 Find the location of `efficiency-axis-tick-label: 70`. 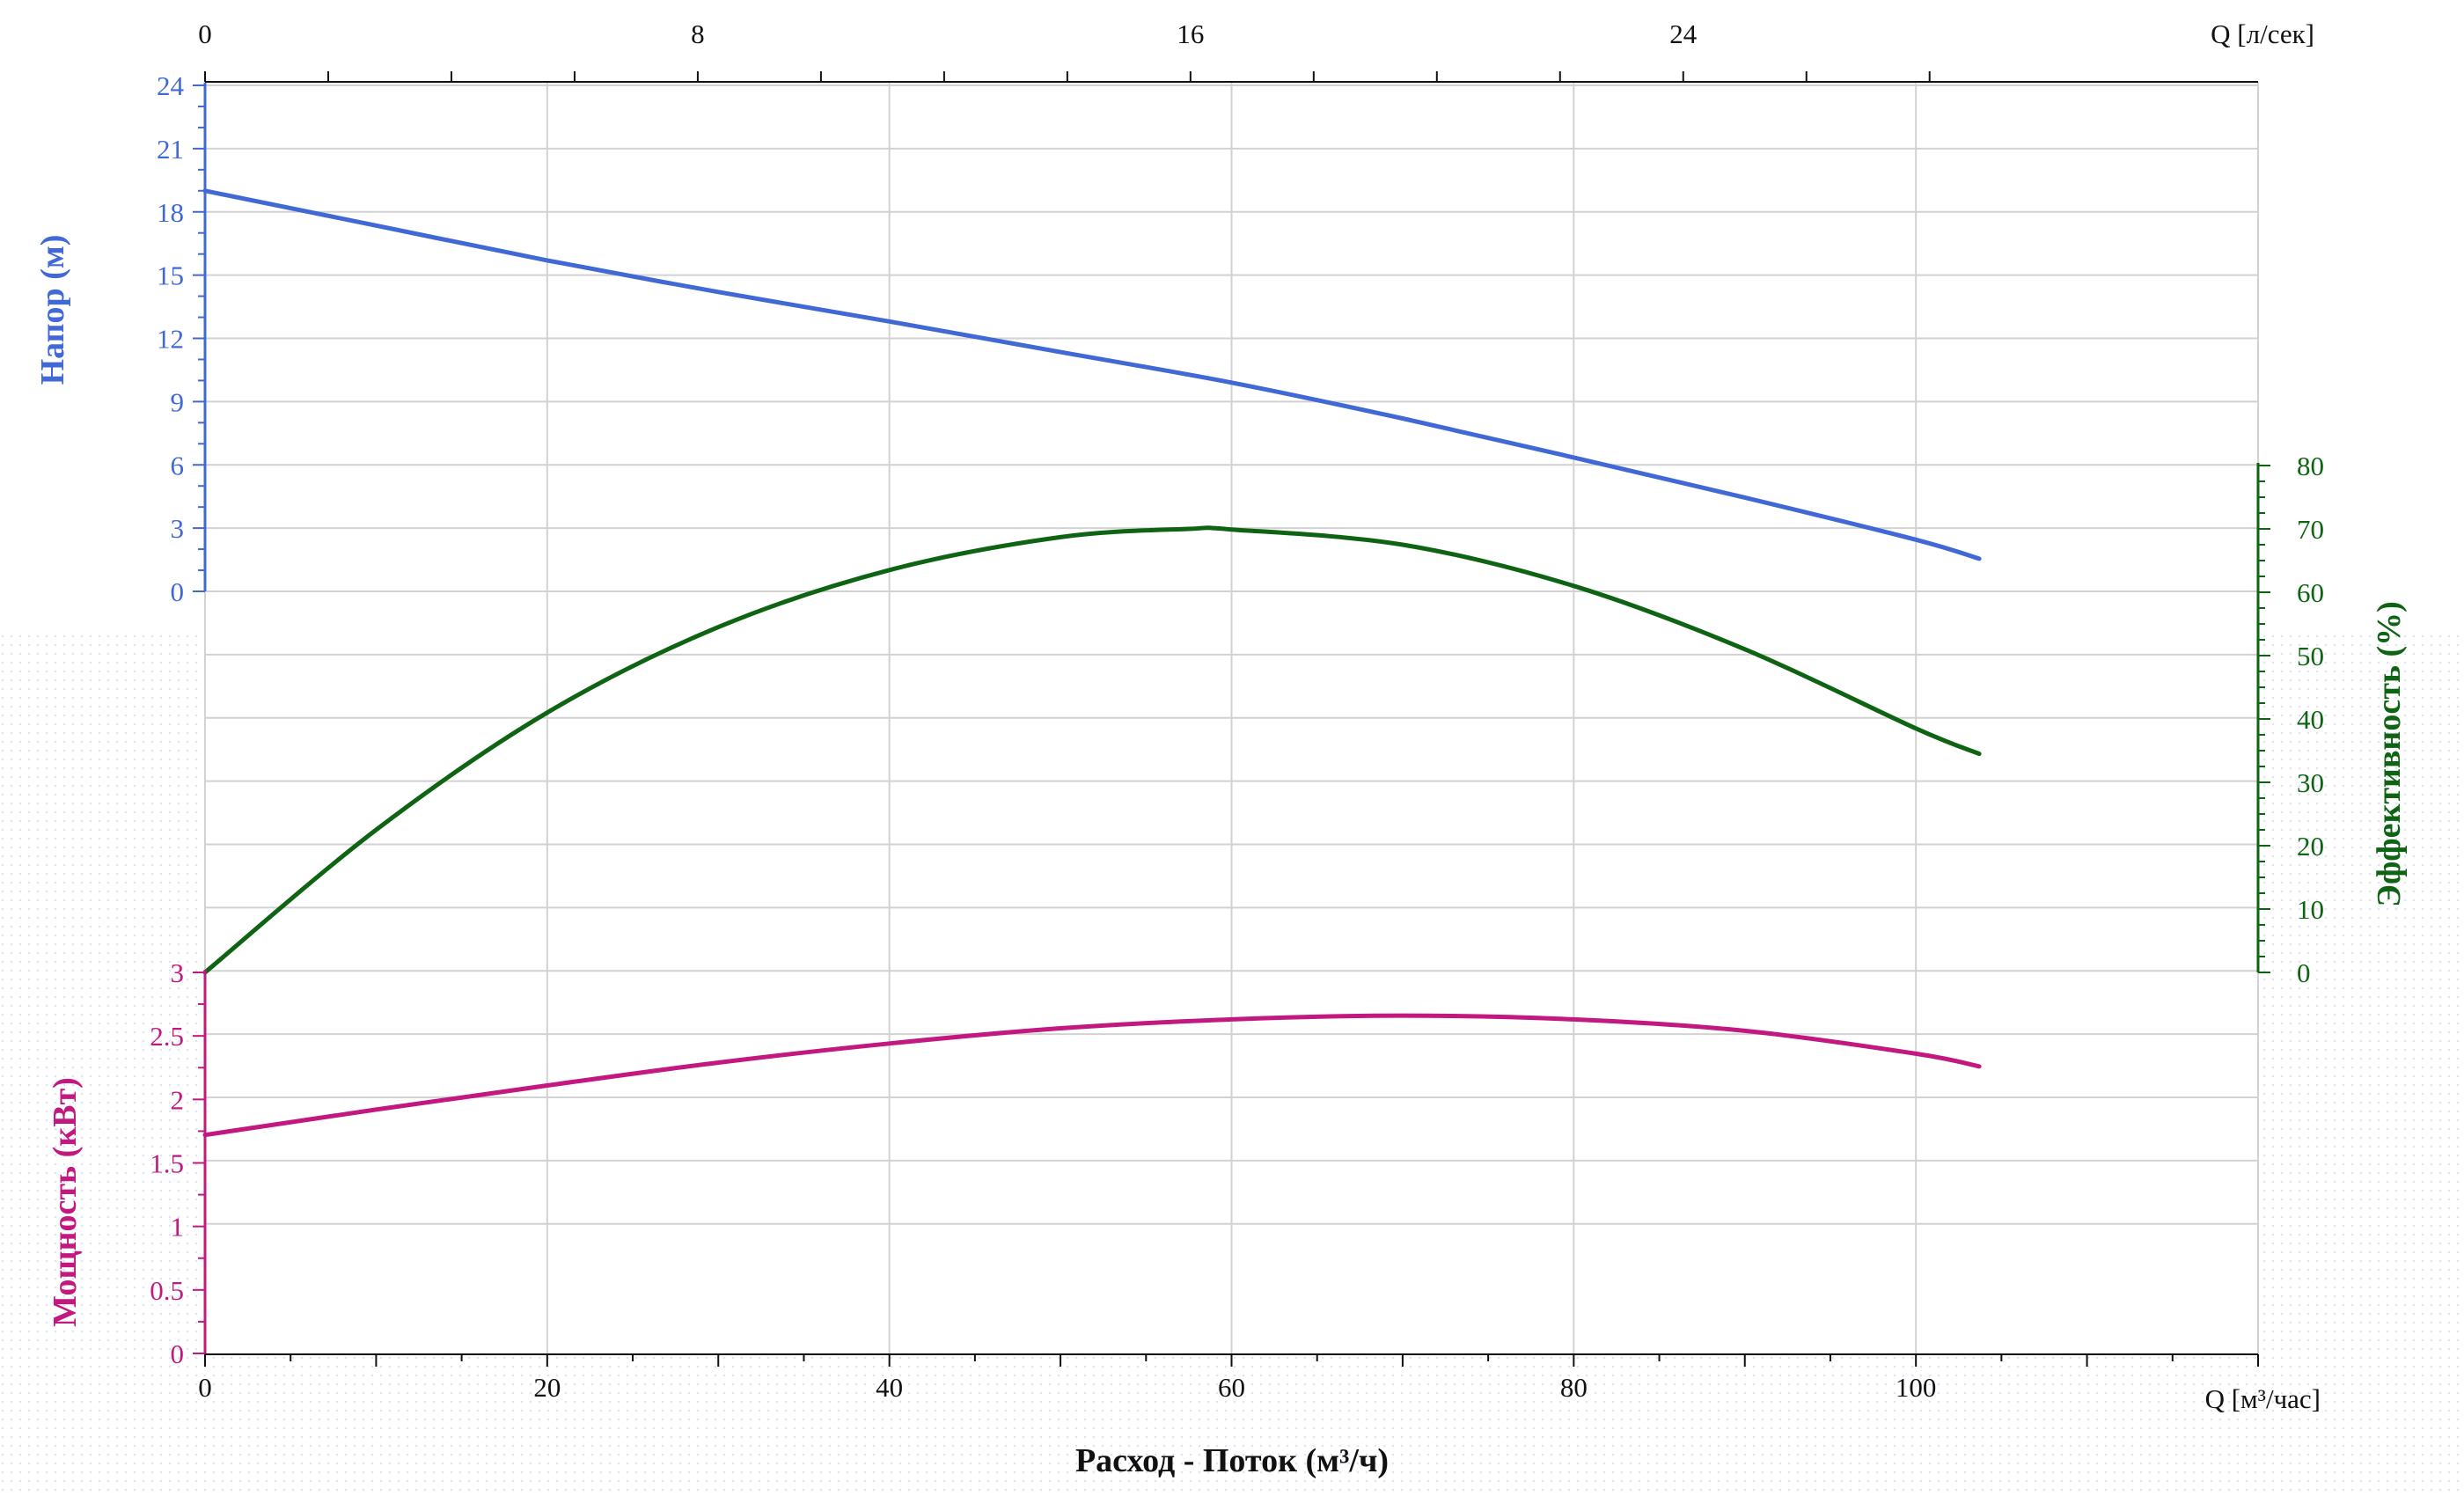

efficiency-axis-tick-label: 70 is located at coordinates (2310, 529).